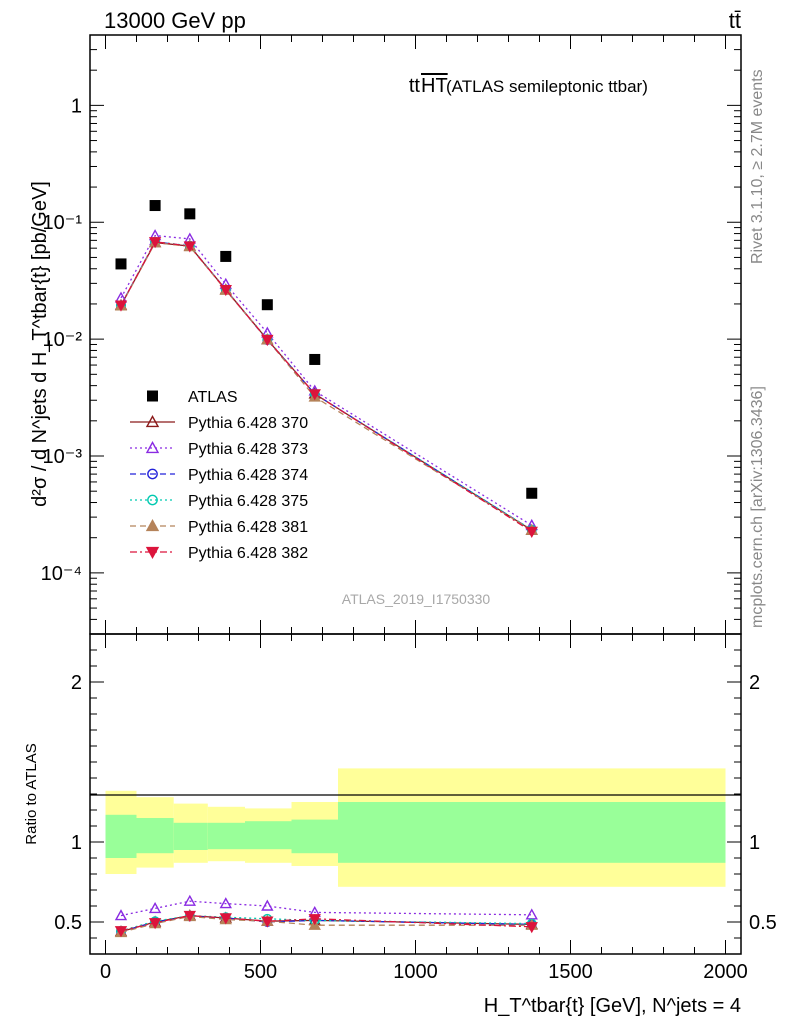 This screenshot has width=786, height=1024. What do you see at coordinates (735, 20) in the screenshot?
I see `process-label: tt̄` at bounding box center [735, 20].